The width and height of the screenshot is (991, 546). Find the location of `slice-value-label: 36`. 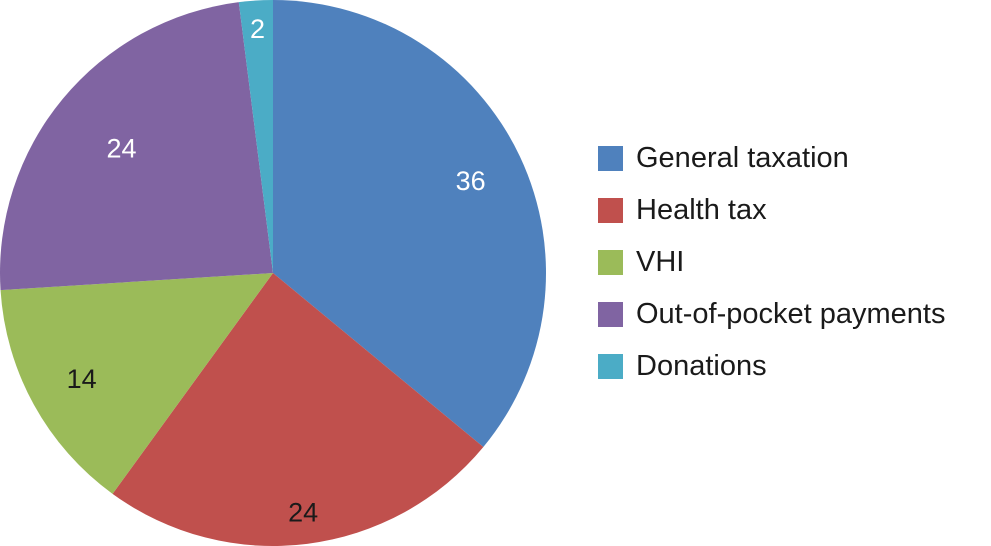

slice-value-label: 36 is located at coordinates (471, 181).